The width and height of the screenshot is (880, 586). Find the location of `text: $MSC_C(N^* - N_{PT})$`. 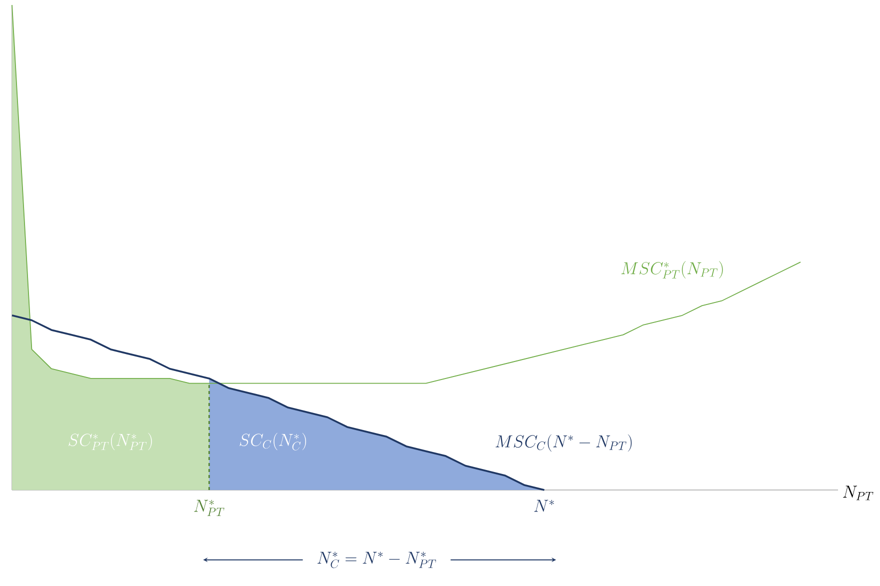

text: $MSC_C(N^* - N_{PT})$ is located at coordinates (564, 443).